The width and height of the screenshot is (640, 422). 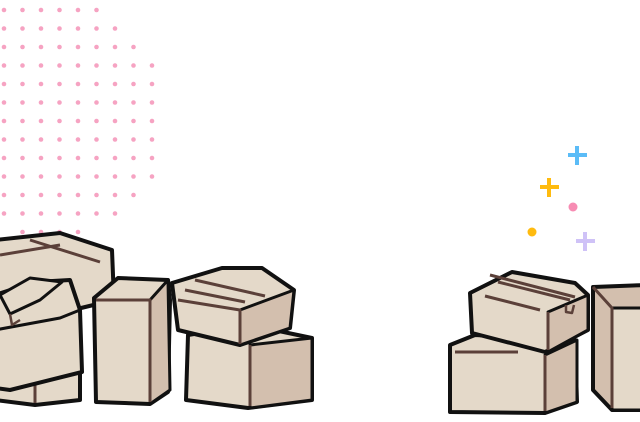 I want to click on sparkle-dot-yellow-icon, so click(x=532, y=232).